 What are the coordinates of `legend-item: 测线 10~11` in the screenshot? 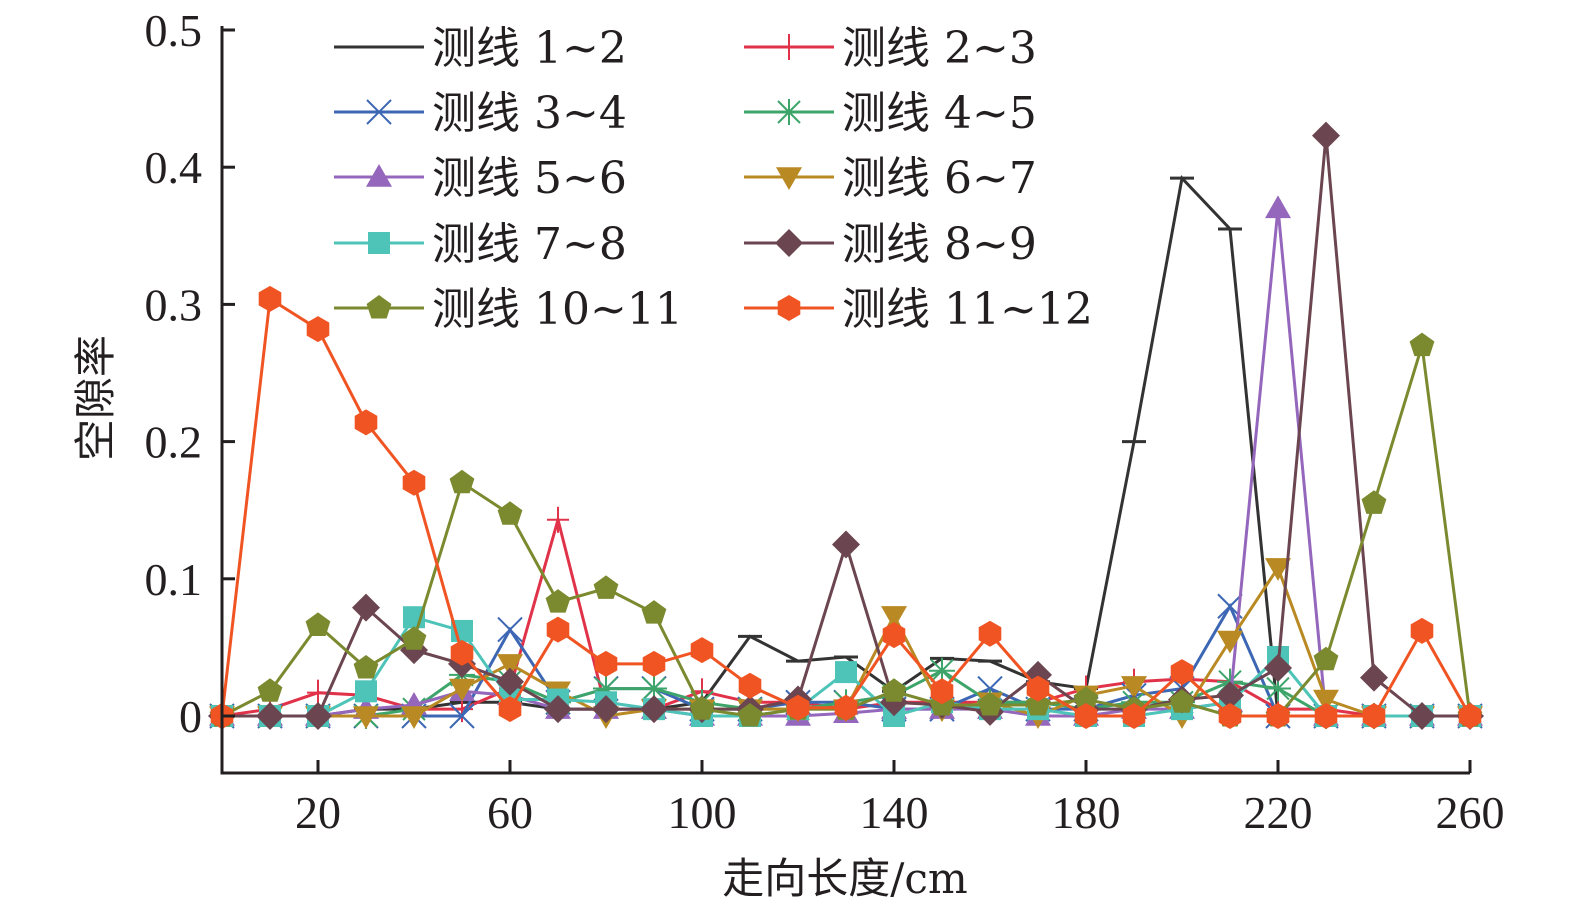 It's located at (508, 309).